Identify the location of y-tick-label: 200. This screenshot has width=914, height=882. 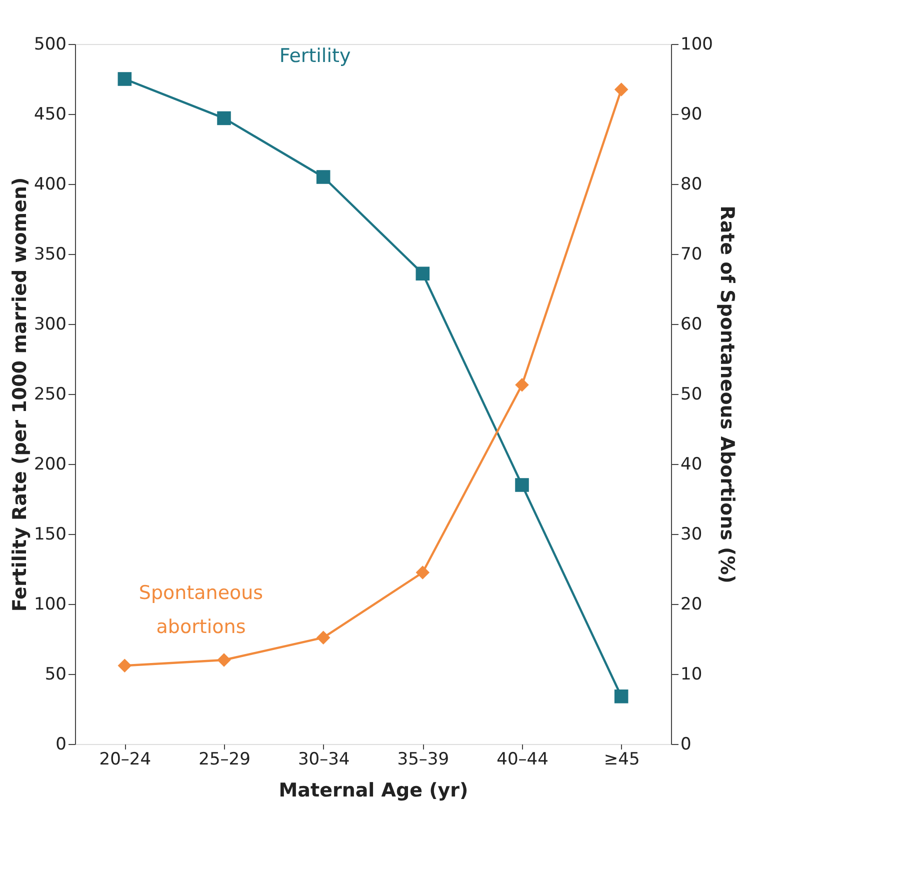
(50, 464).